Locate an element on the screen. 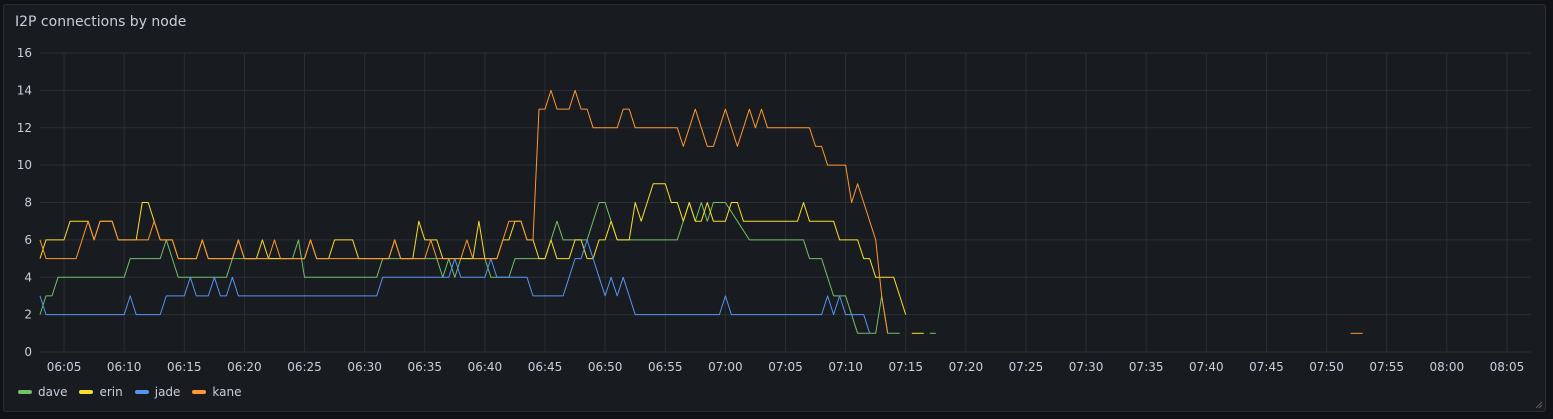  panel-title: I2P connections by node is located at coordinates (101, 22).